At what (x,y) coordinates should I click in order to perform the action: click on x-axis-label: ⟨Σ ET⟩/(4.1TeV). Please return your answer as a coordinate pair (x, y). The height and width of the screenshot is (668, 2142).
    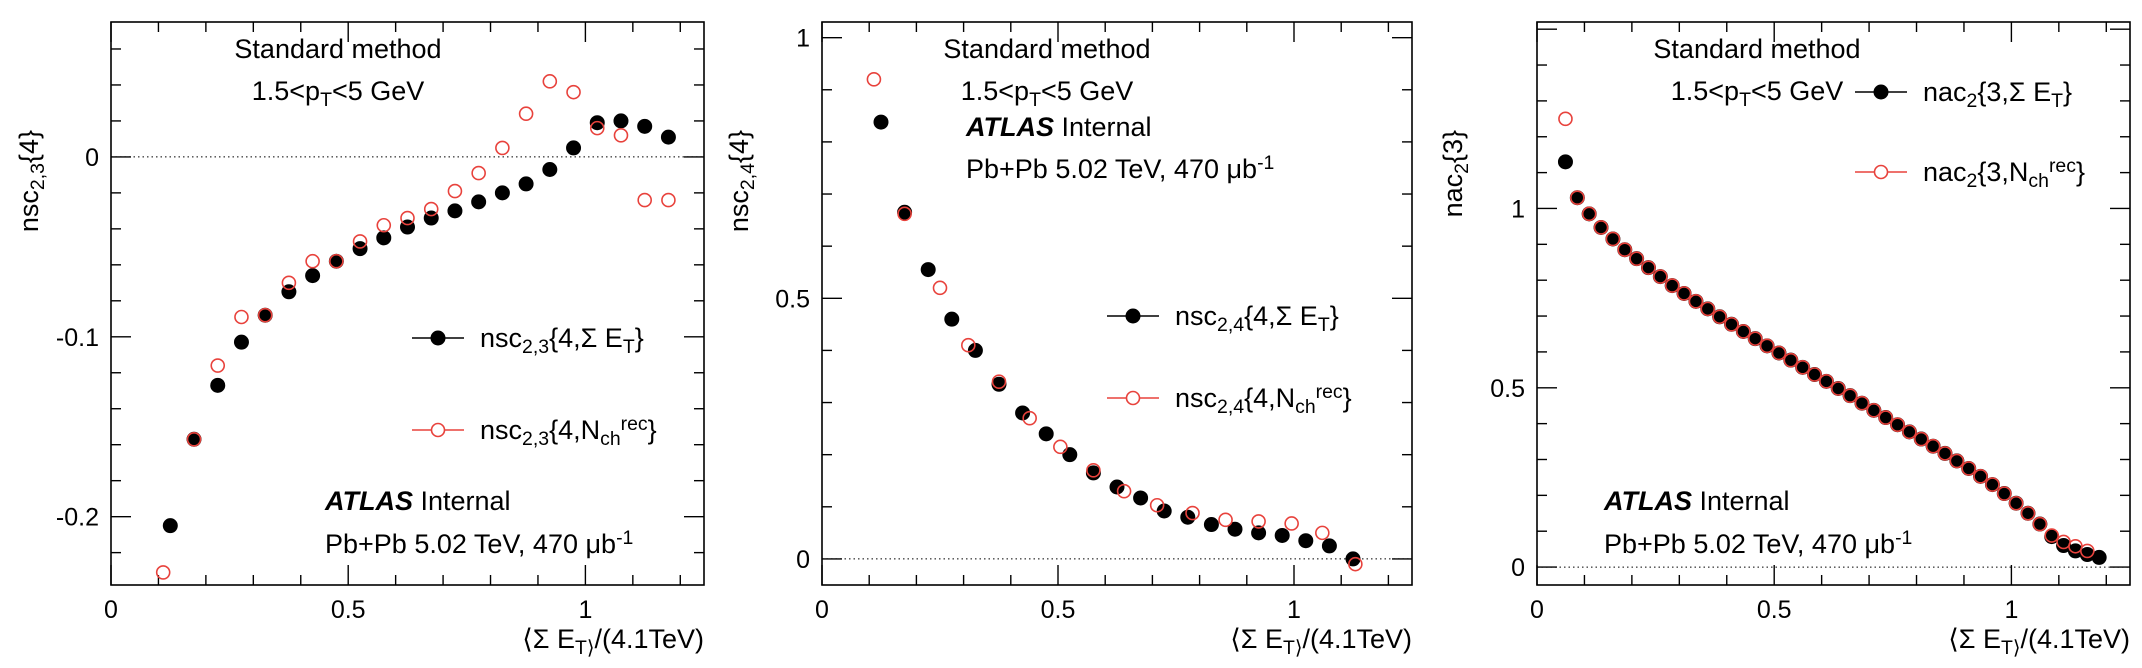
    Looking at the image, I should click on (1321, 641).